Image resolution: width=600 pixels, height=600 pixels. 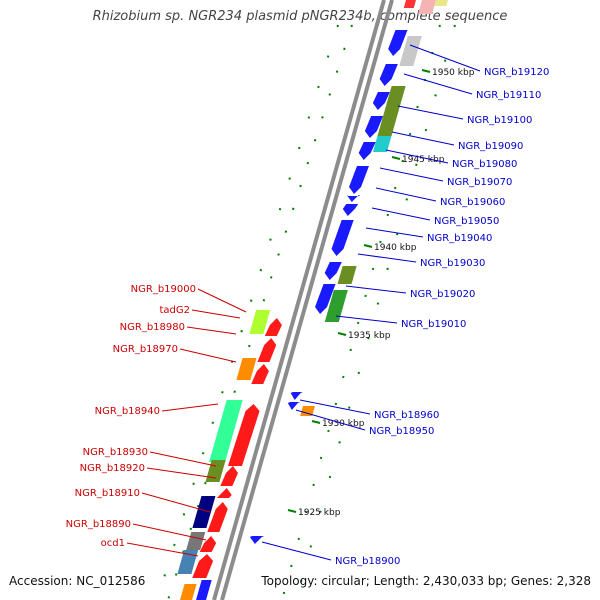 What do you see at coordinates (452, 263) in the screenshot?
I see `gene-label-forward: NGR_b19030` at bounding box center [452, 263].